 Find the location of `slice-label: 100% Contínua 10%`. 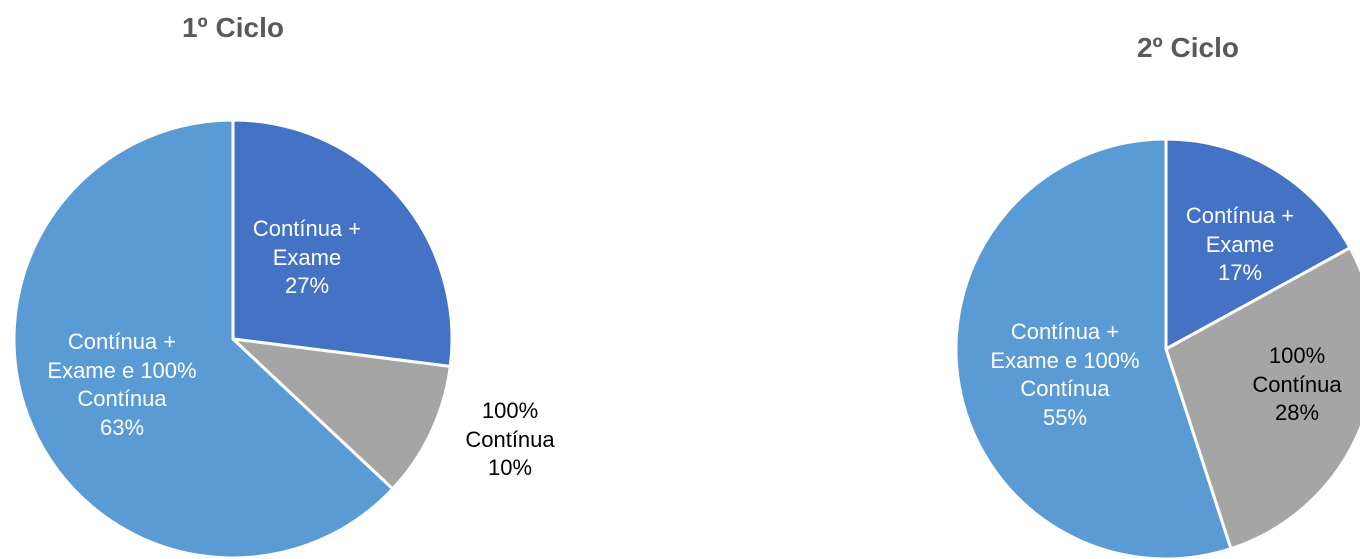

slice-label: 100% Contínua 10% is located at coordinates (510, 440).